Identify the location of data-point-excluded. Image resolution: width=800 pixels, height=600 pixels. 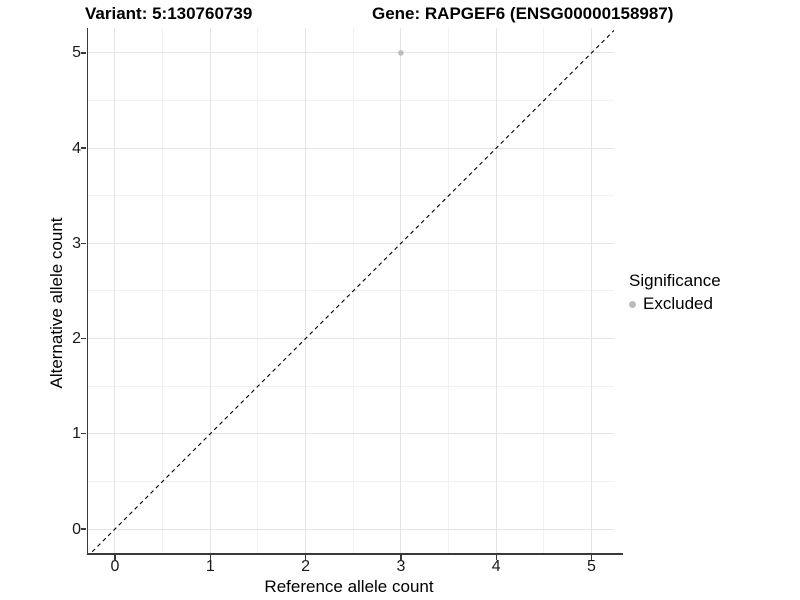
(401, 53).